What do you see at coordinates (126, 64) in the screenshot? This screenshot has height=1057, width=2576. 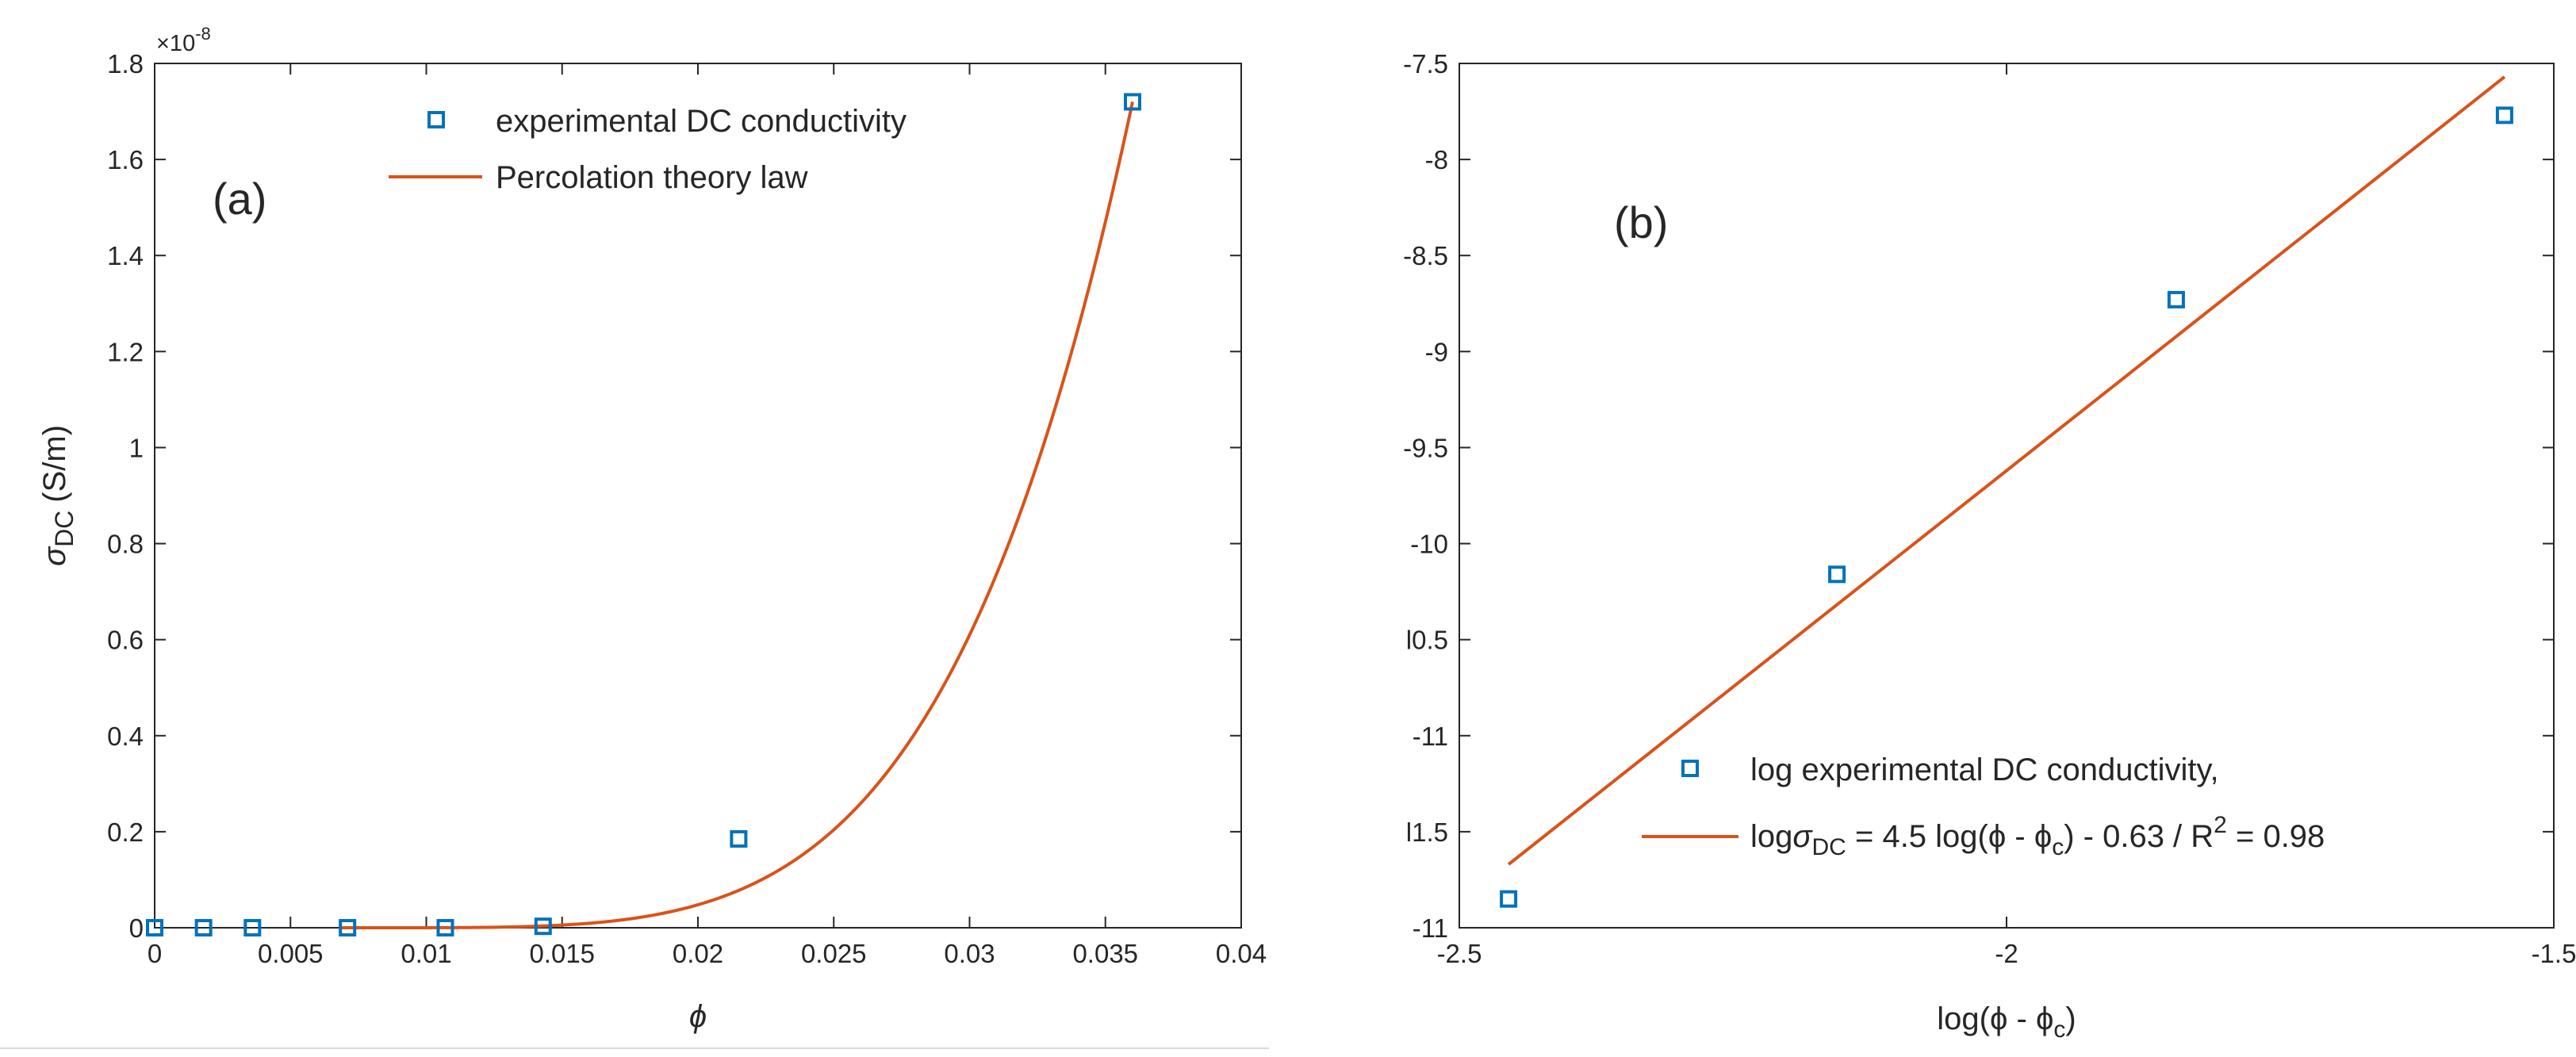 I see `y-tick-label: 1.8` at bounding box center [126, 64].